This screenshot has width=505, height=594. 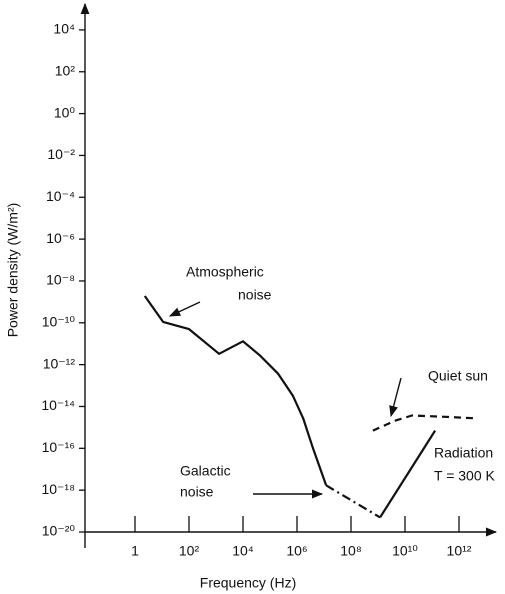 What do you see at coordinates (351, 551) in the screenshot?
I see `x-tick-label: 10⁸` at bounding box center [351, 551].